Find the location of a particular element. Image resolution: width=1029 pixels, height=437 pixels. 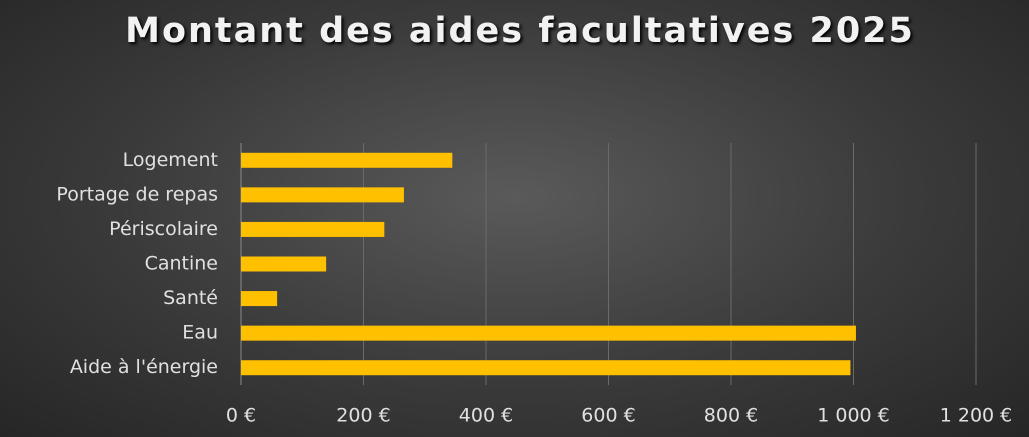

x-tick-label: 0 € is located at coordinates (241, 416).